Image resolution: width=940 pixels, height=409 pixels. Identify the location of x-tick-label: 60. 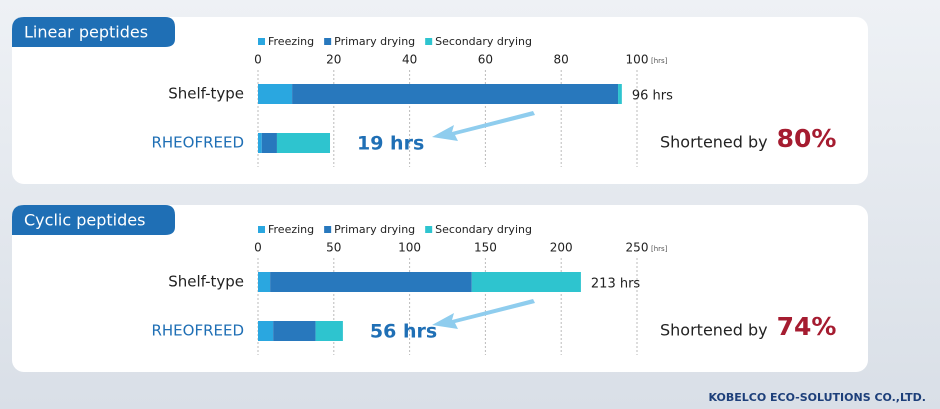
(485, 60).